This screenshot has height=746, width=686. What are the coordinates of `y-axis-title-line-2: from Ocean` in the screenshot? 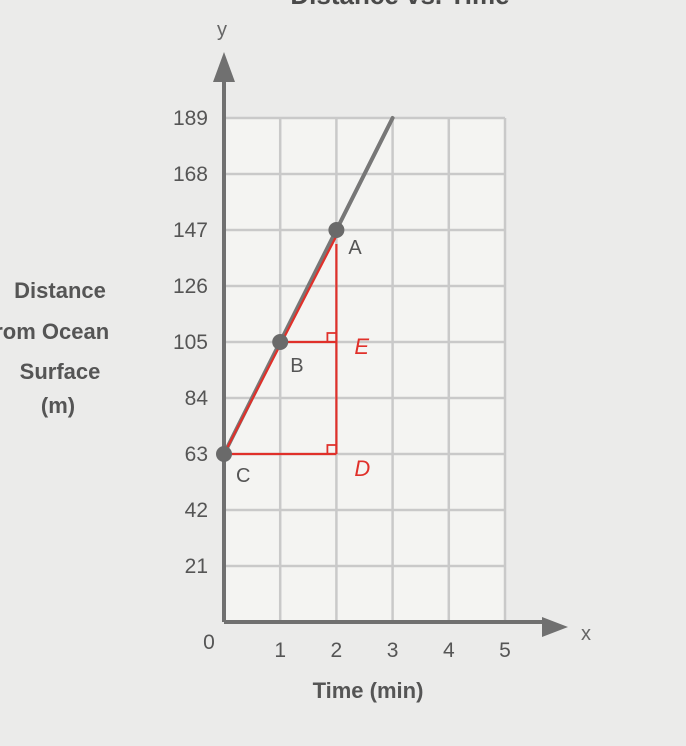 It's located at (54, 331).